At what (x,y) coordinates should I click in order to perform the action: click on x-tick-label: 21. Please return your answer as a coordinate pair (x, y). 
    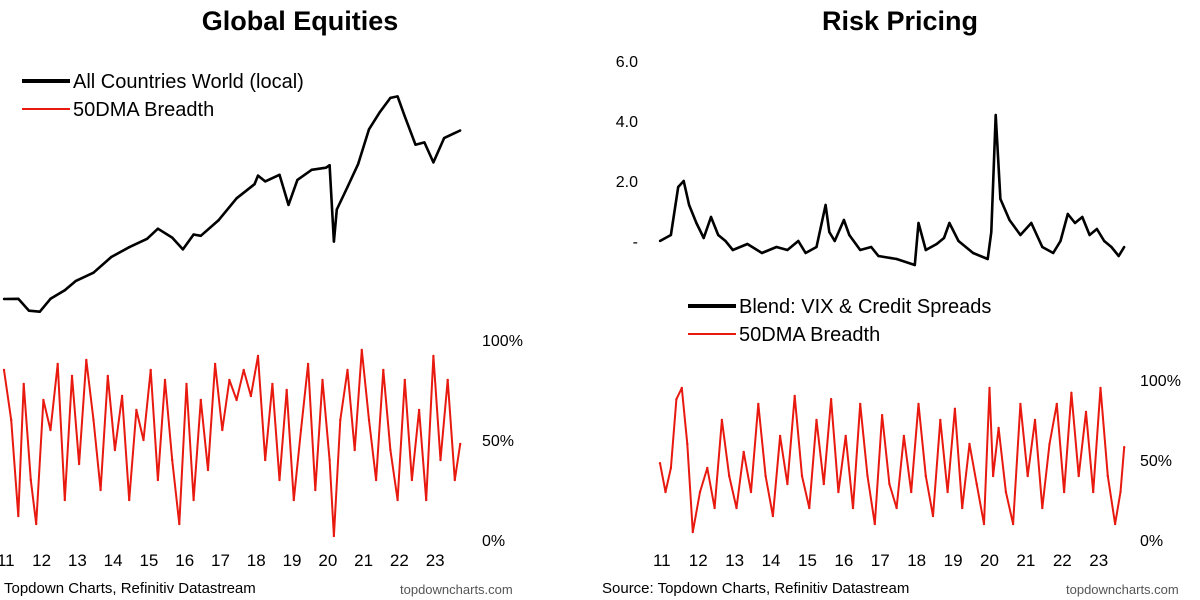
    Looking at the image, I should click on (363, 560).